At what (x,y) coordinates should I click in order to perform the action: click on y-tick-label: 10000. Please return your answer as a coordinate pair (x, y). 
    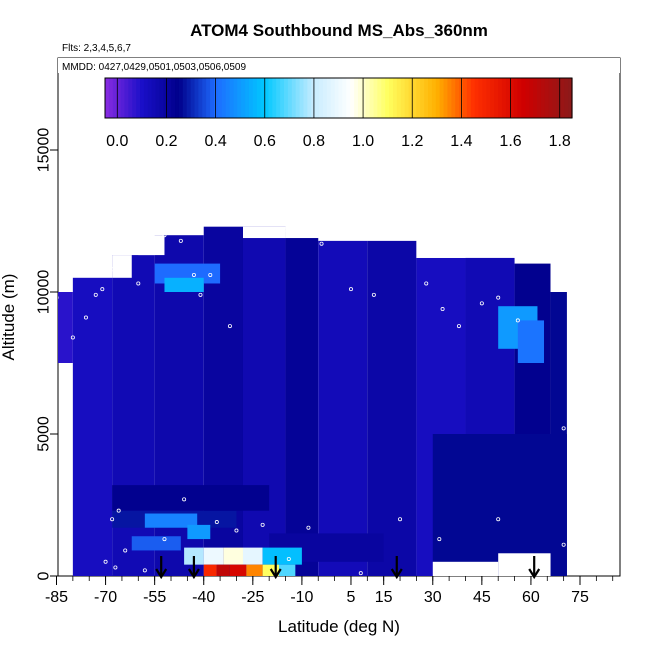
    Looking at the image, I should click on (44, 292).